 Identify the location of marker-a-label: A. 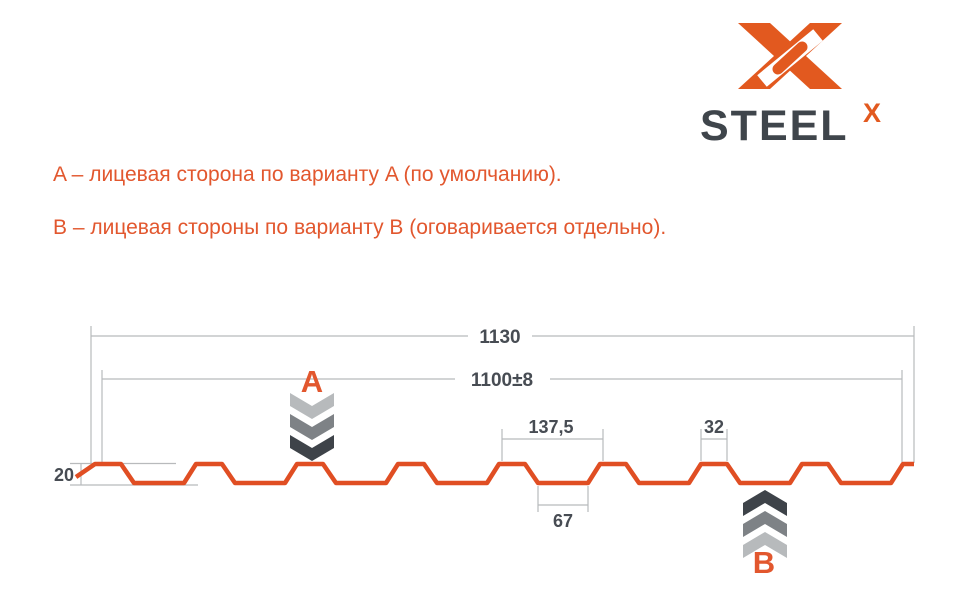
(312, 381).